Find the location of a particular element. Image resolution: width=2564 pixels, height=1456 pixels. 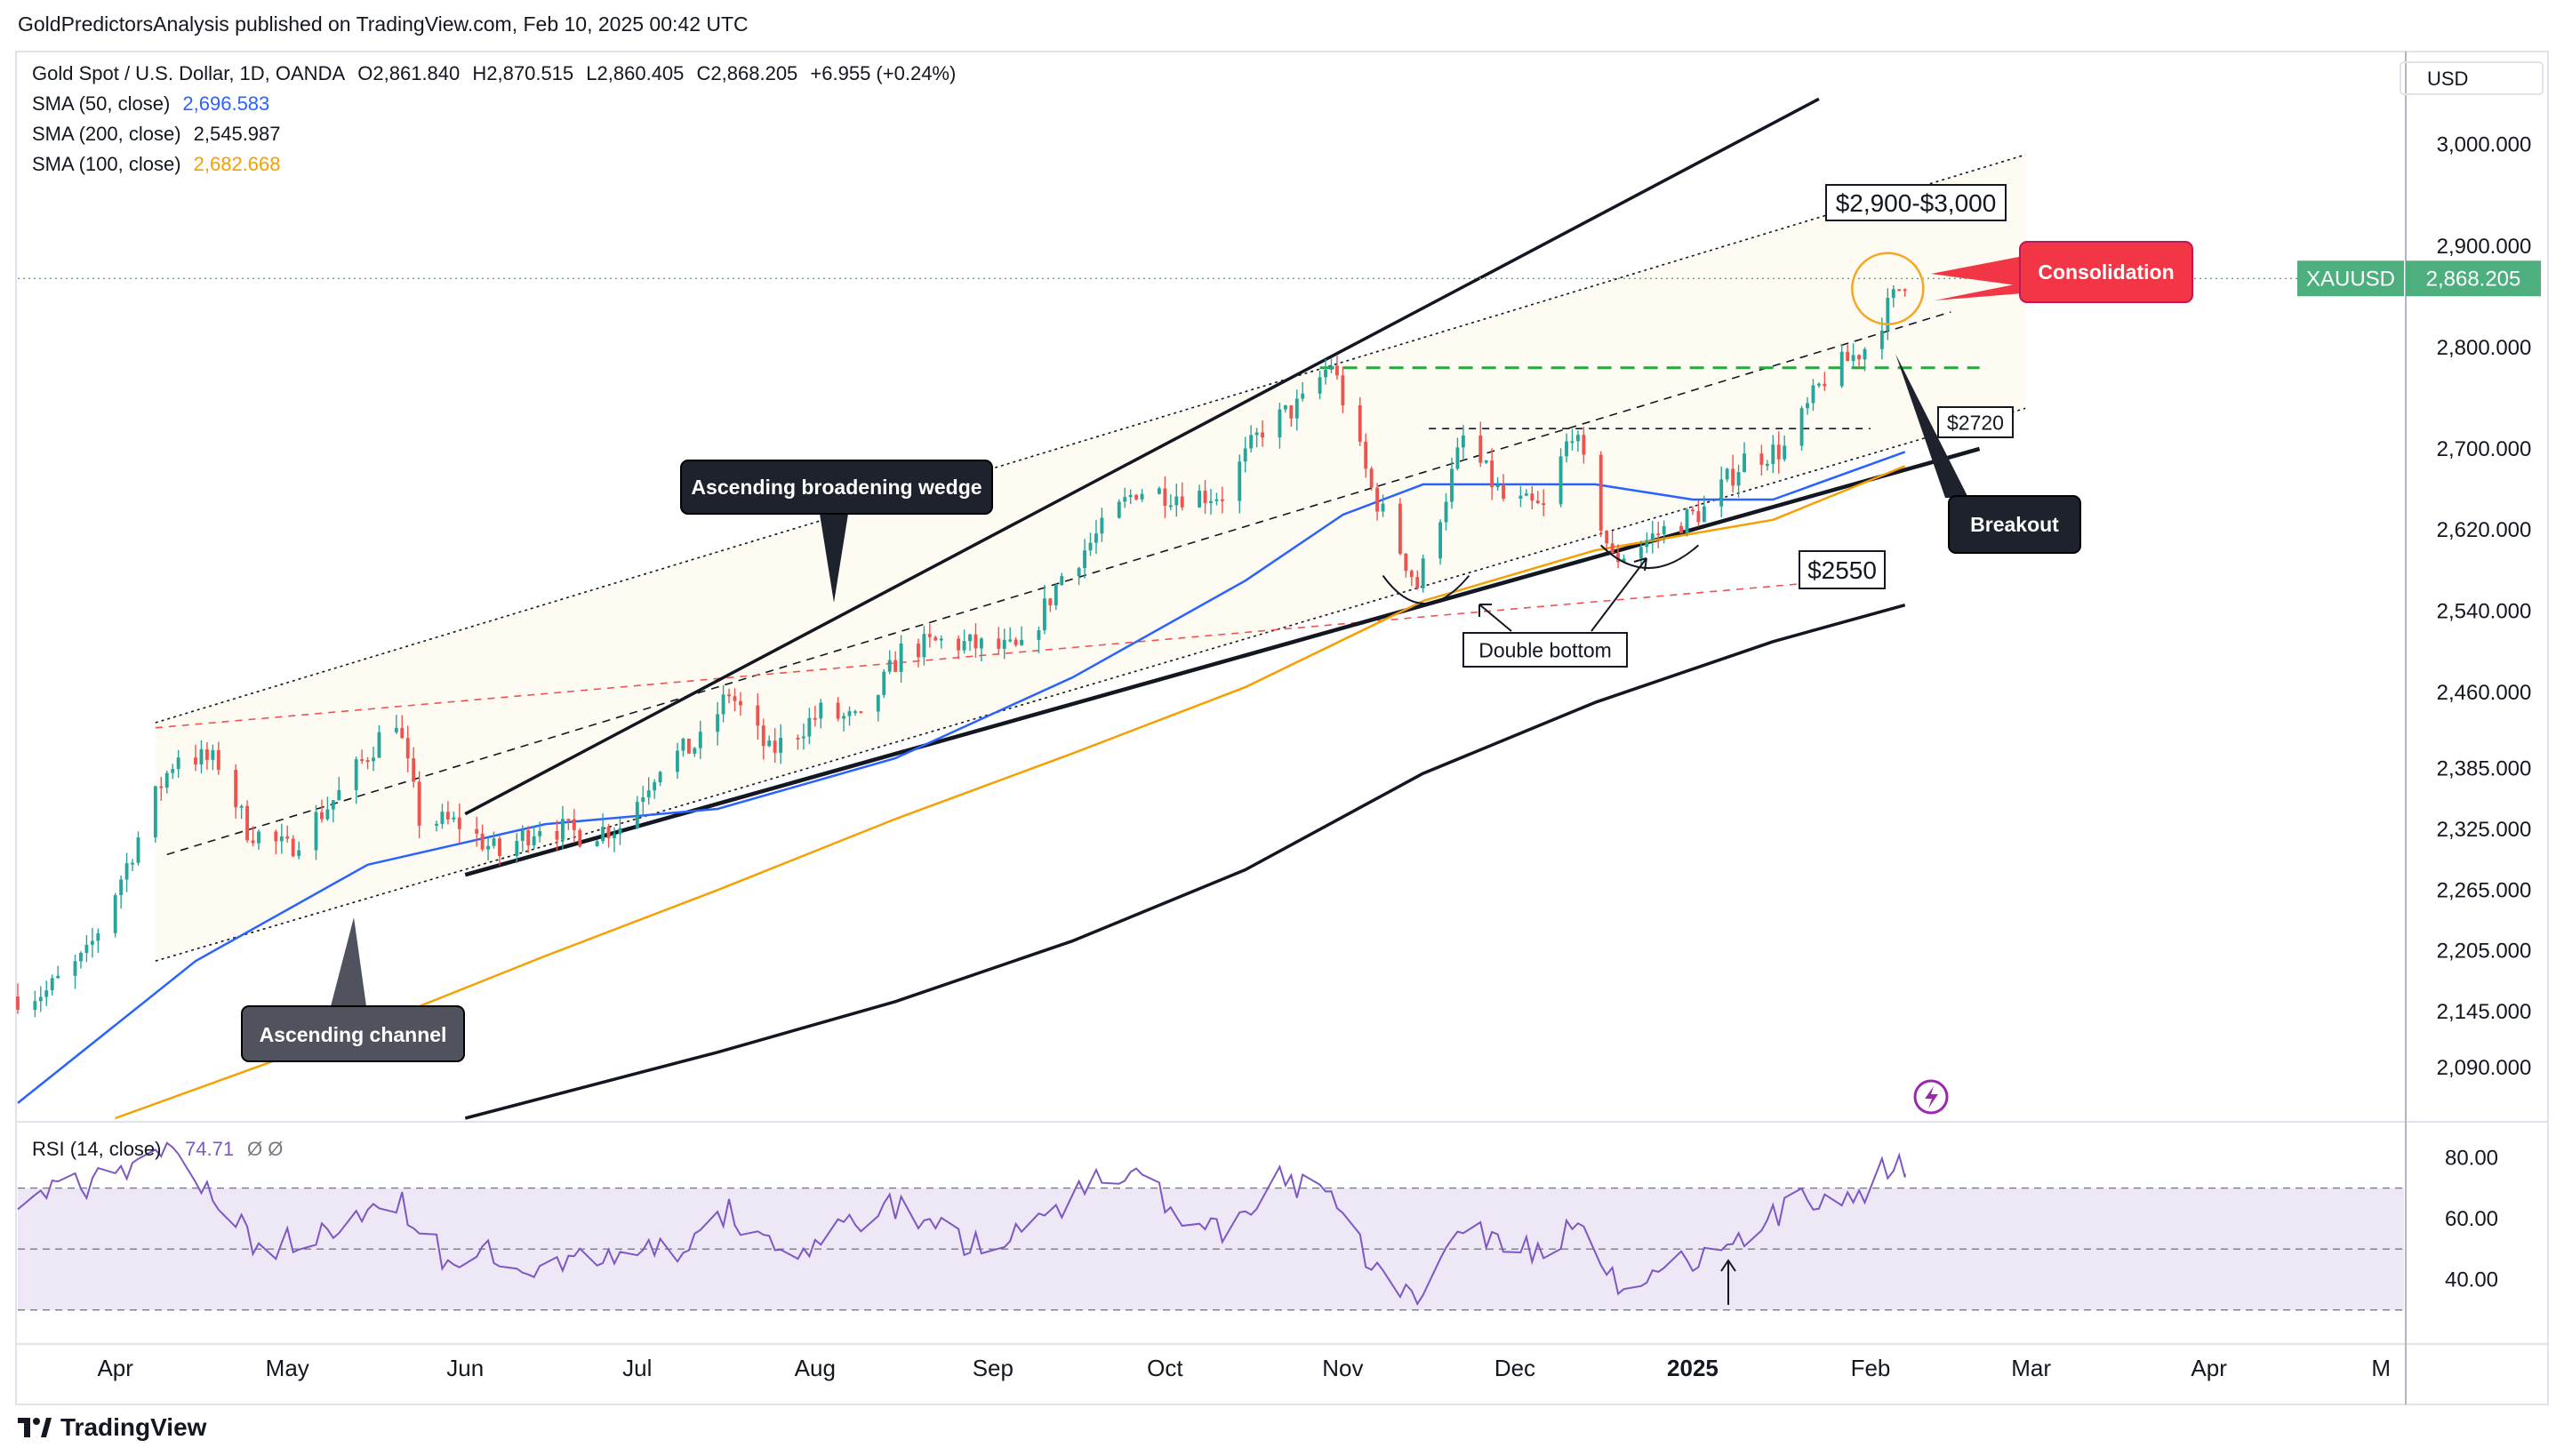

legend-symbol: Gold Spot / U.S. Dollar, 1D, OANDA is located at coordinates (189, 73).